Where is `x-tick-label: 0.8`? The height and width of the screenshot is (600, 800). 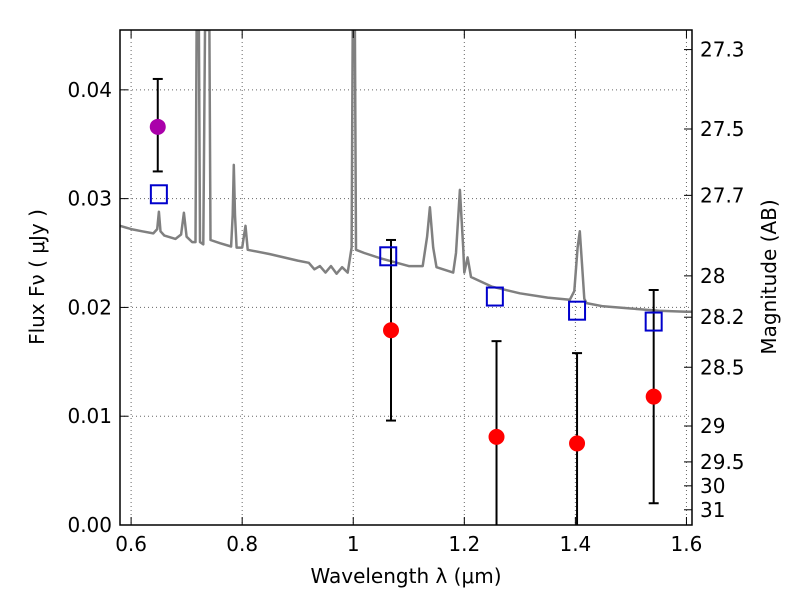 x-tick-label: 0.8 is located at coordinates (242, 544).